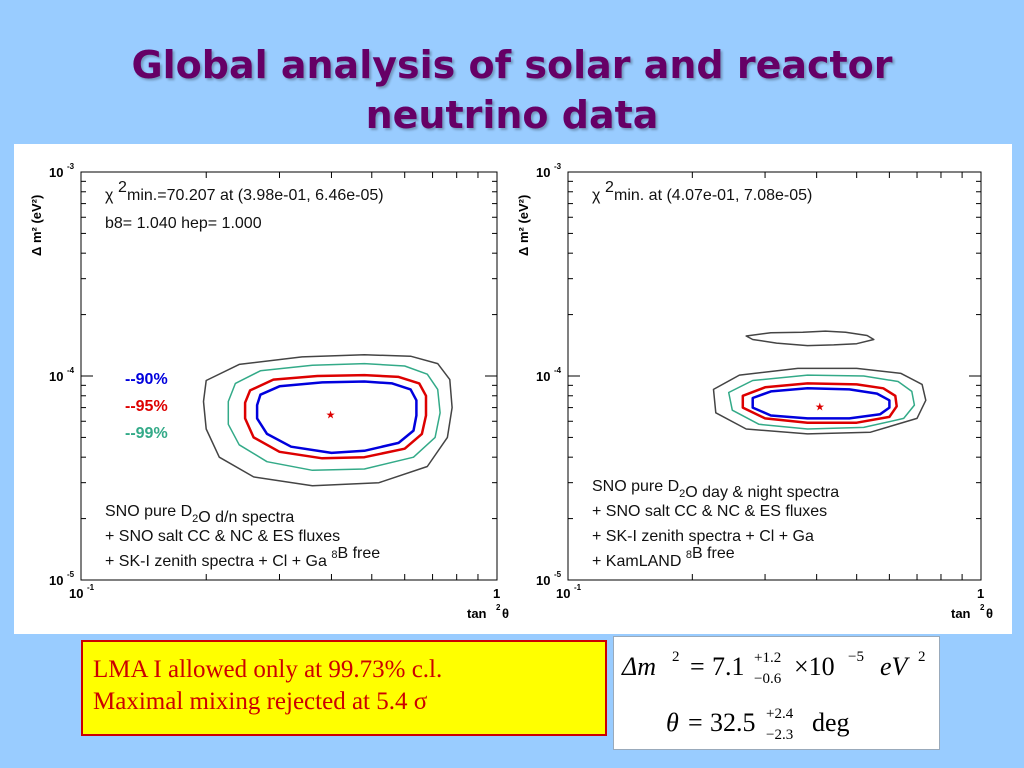 This screenshot has height=768, width=1024. Describe the element at coordinates (780, 714) in the screenshot. I see `theta-error-up: +2.4` at that location.